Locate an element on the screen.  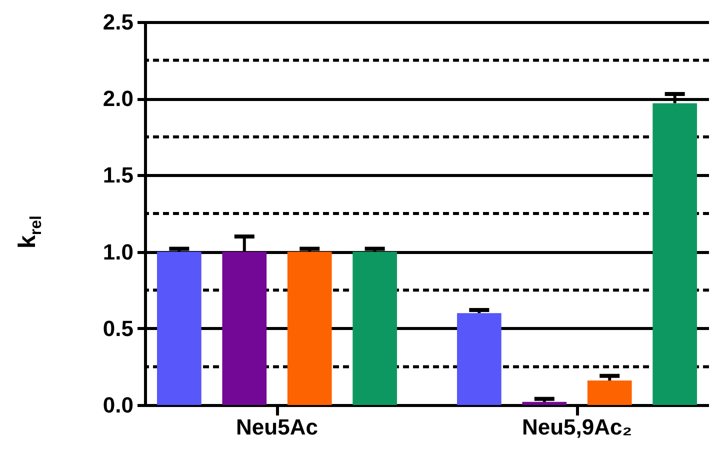
y-tick-label: 2.0 is located at coordinates (118, 99).